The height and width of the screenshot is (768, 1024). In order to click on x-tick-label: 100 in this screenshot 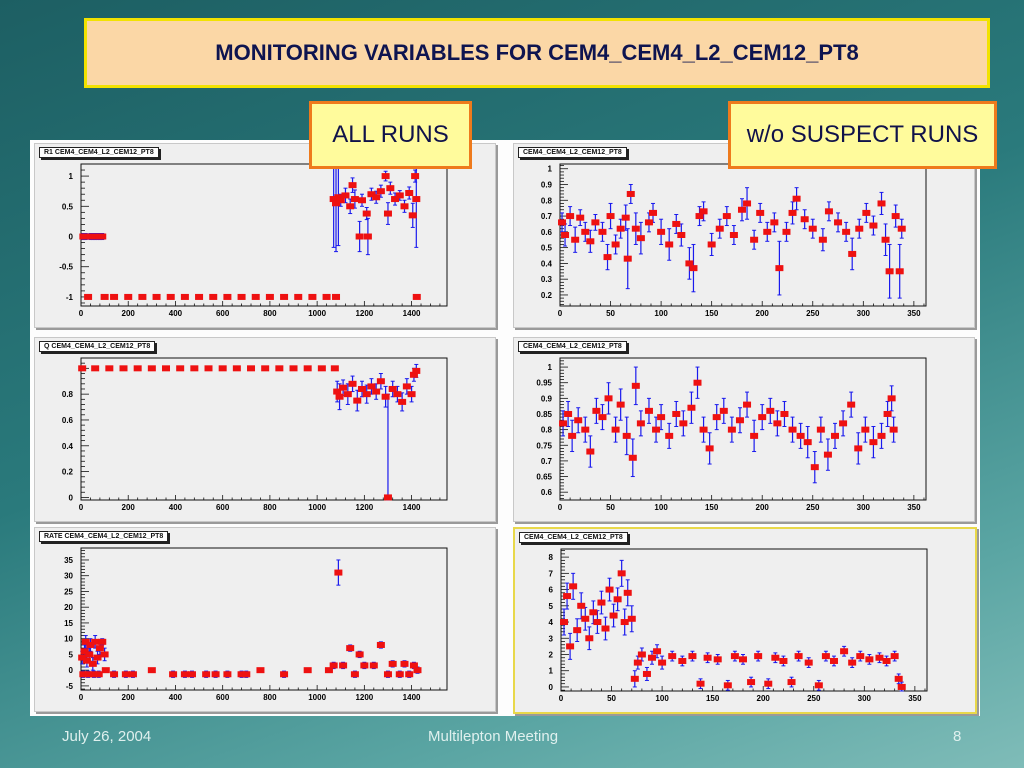, I will do `click(661, 313)`.